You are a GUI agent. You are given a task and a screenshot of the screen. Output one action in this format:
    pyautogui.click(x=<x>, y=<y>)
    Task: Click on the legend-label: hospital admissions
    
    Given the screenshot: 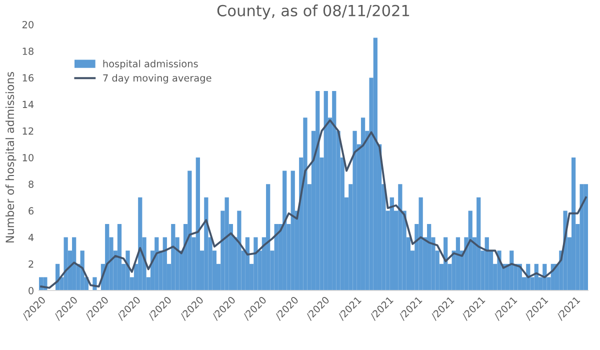 What is the action you would take?
    pyautogui.click(x=150, y=65)
    